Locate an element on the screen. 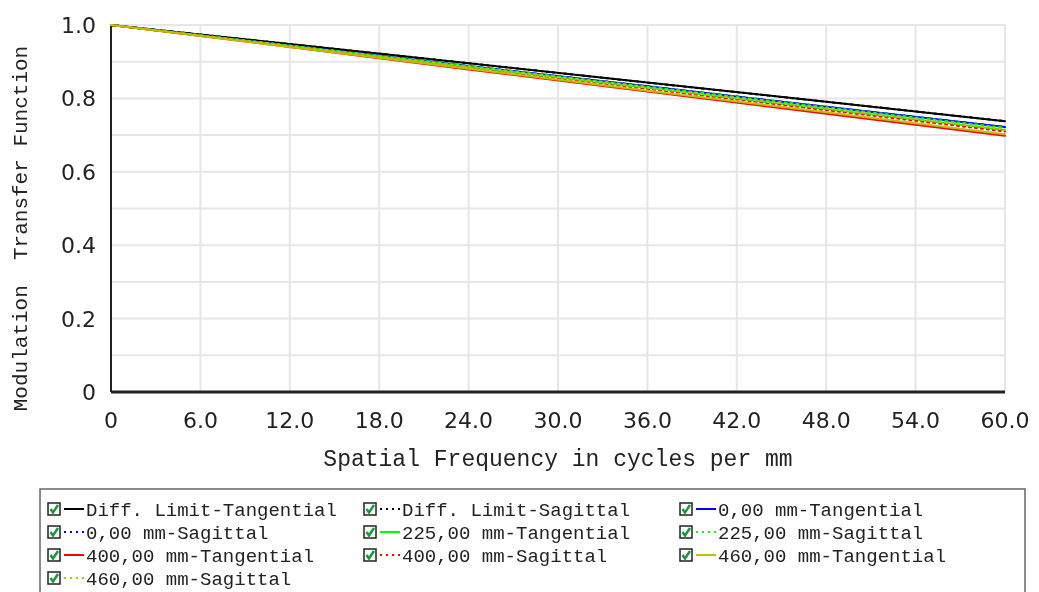 The image size is (1039, 592). x-tick-label: 42.0 is located at coordinates (737, 420).